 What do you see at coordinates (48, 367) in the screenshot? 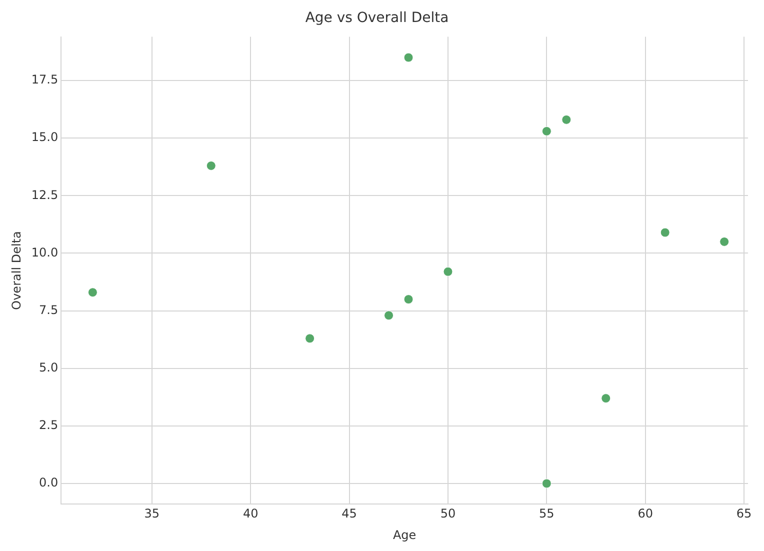
I see `y-tick-label: 5.0` at bounding box center [48, 367].